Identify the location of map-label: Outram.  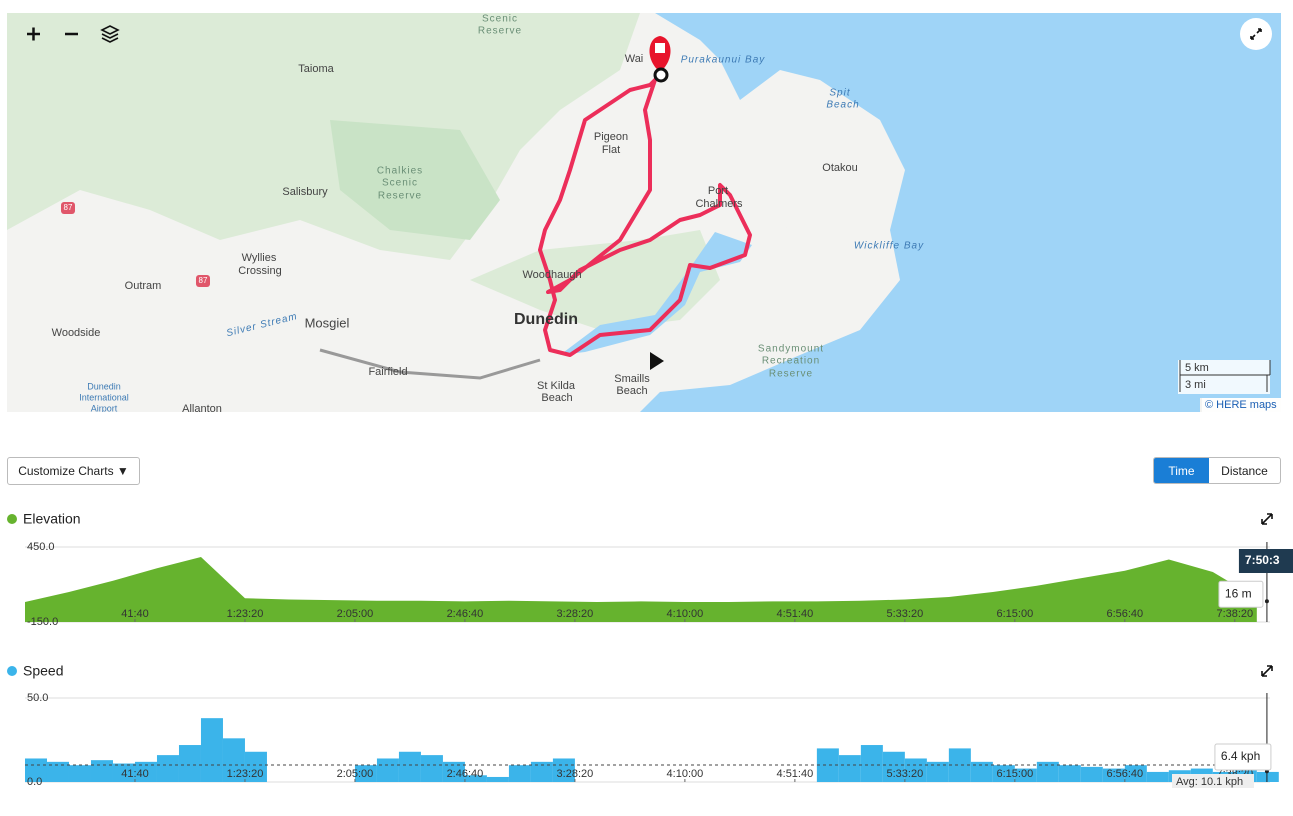
(143, 286).